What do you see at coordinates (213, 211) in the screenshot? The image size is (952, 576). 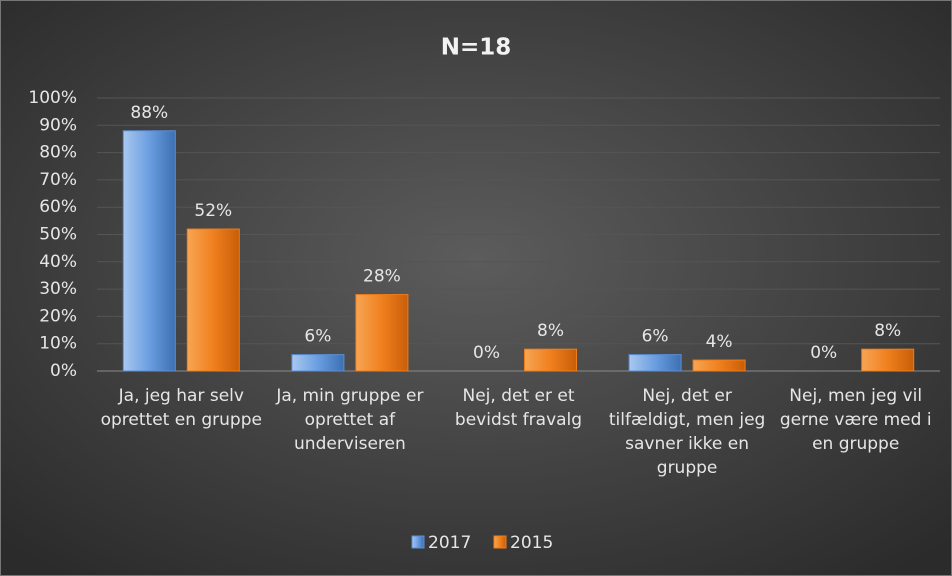 I see `data-label: 52%` at bounding box center [213, 211].